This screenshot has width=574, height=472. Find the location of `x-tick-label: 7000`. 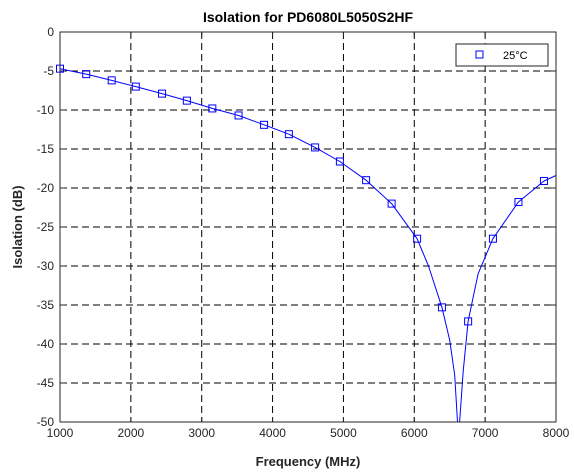

x-tick-label: 7000 is located at coordinates (485, 433).